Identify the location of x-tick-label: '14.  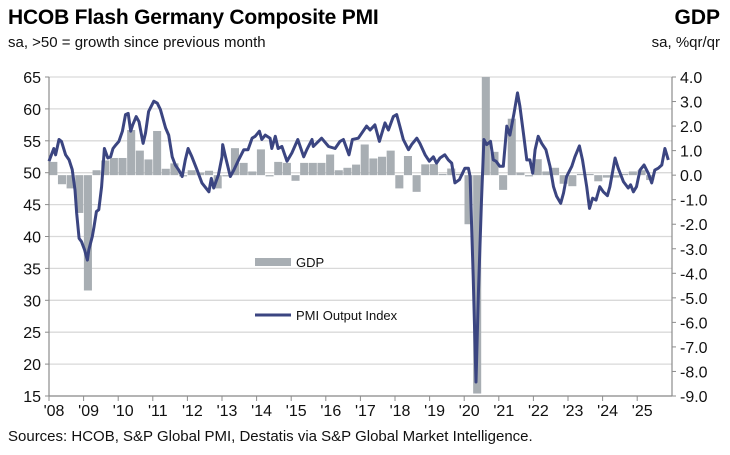
(261, 411).